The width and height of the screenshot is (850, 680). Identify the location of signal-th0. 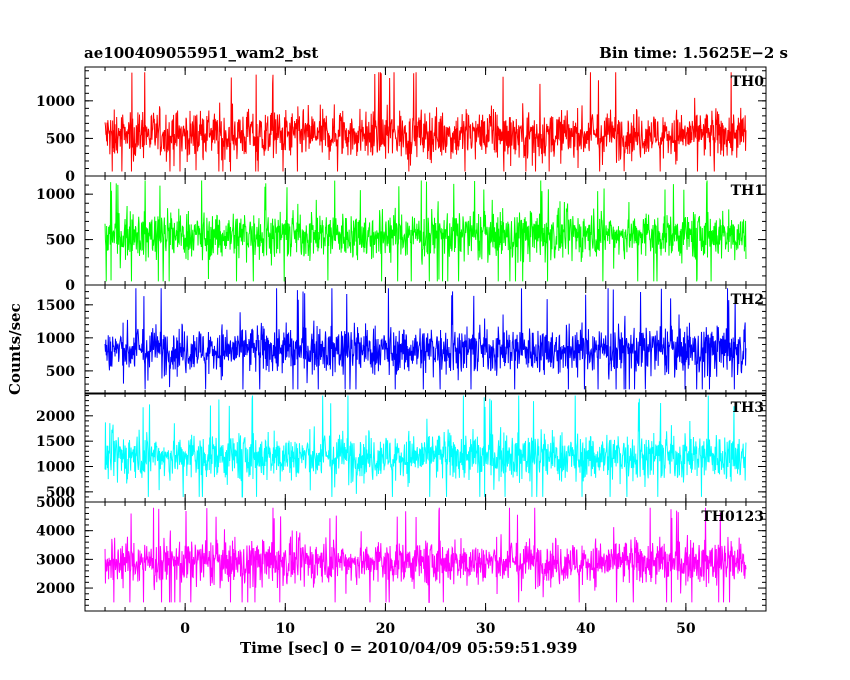
(425, 122).